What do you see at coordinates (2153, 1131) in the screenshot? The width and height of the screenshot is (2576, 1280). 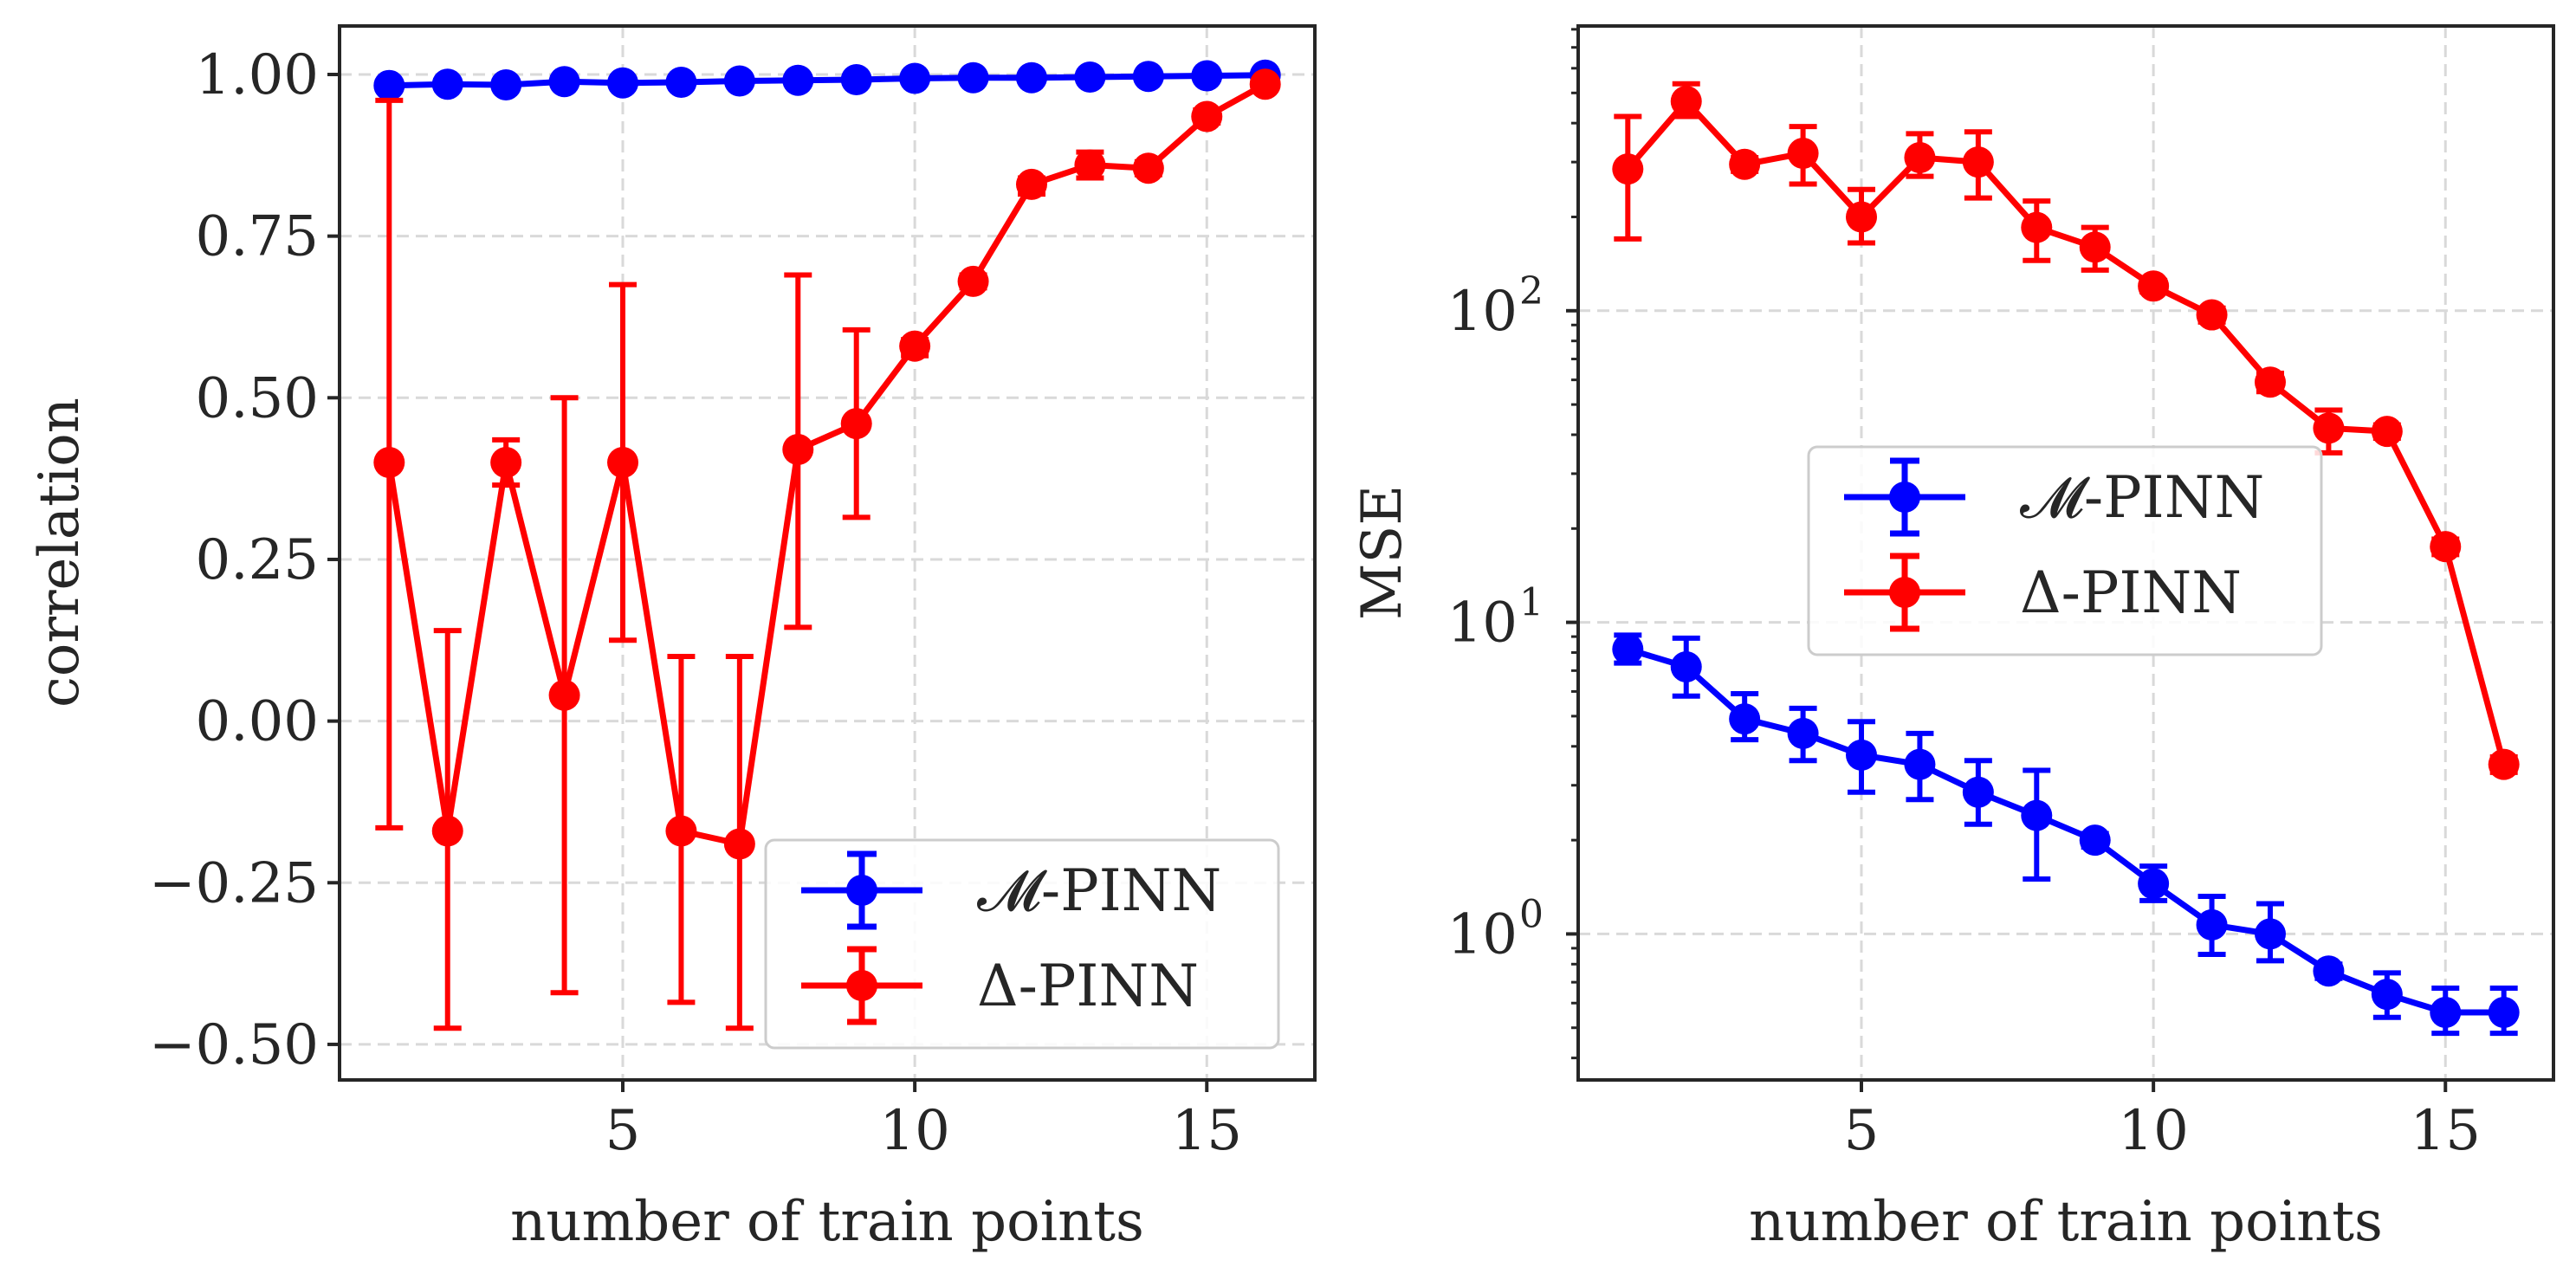 I see `x-tick-label: 10` at bounding box center [2153, 1131].